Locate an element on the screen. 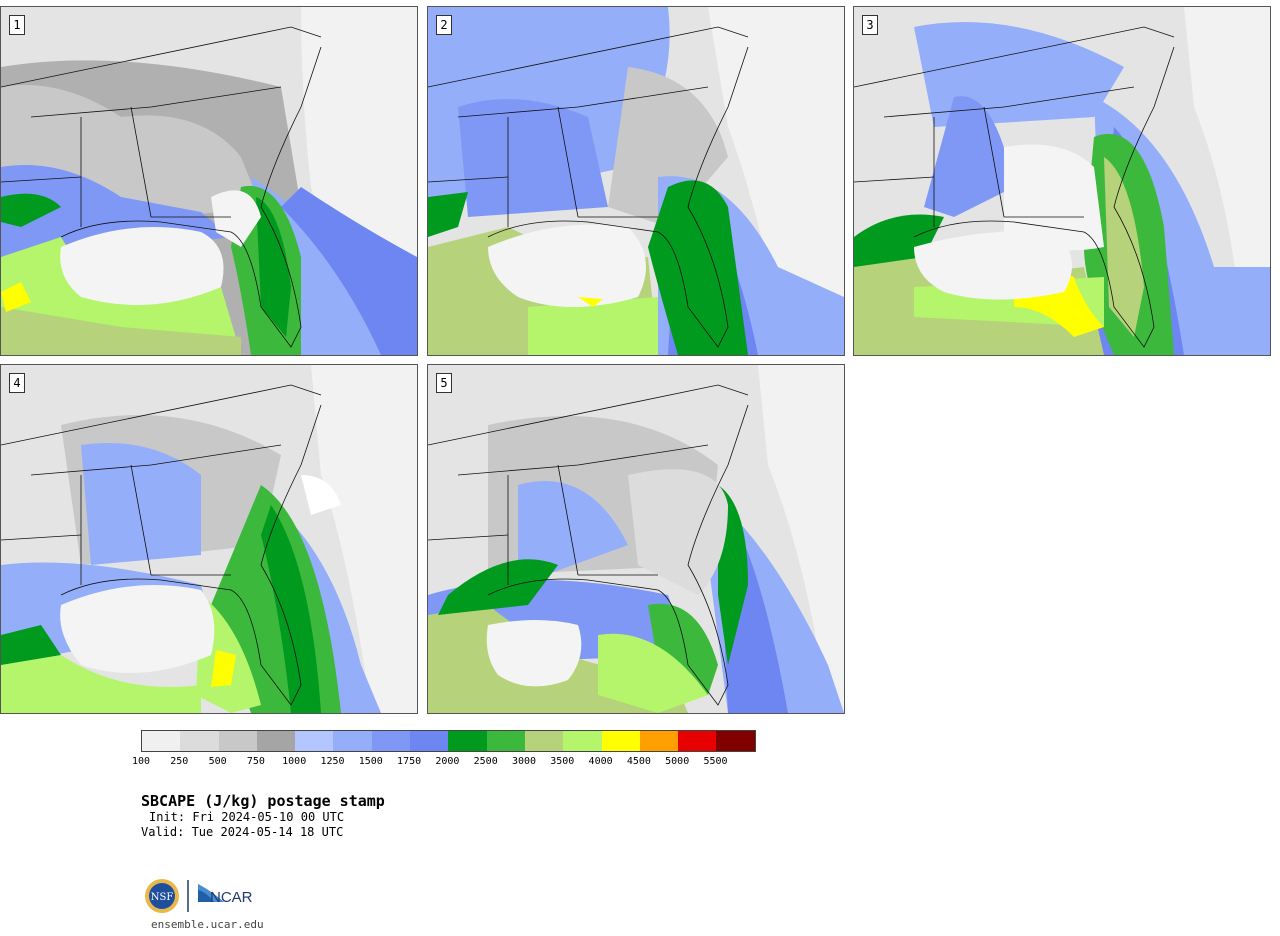 This screenshot has height=936, width=1280. ncar-logo-icon: NCAR is located at coordinates (225, 895).